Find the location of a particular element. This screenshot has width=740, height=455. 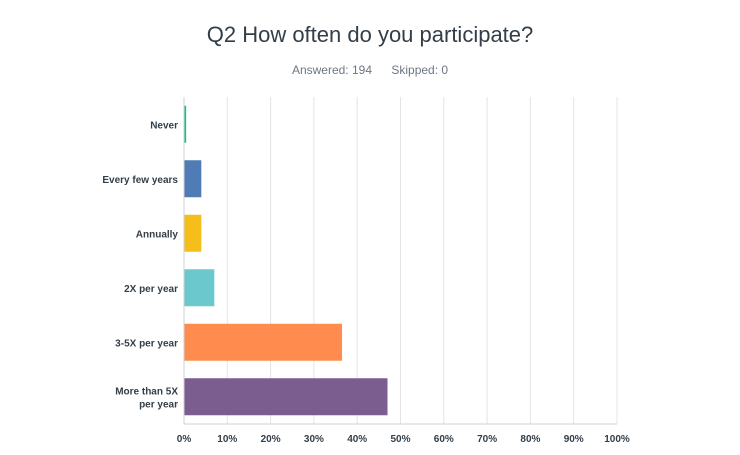

x-tick-label: 0% is located at coordinates (184, 439).